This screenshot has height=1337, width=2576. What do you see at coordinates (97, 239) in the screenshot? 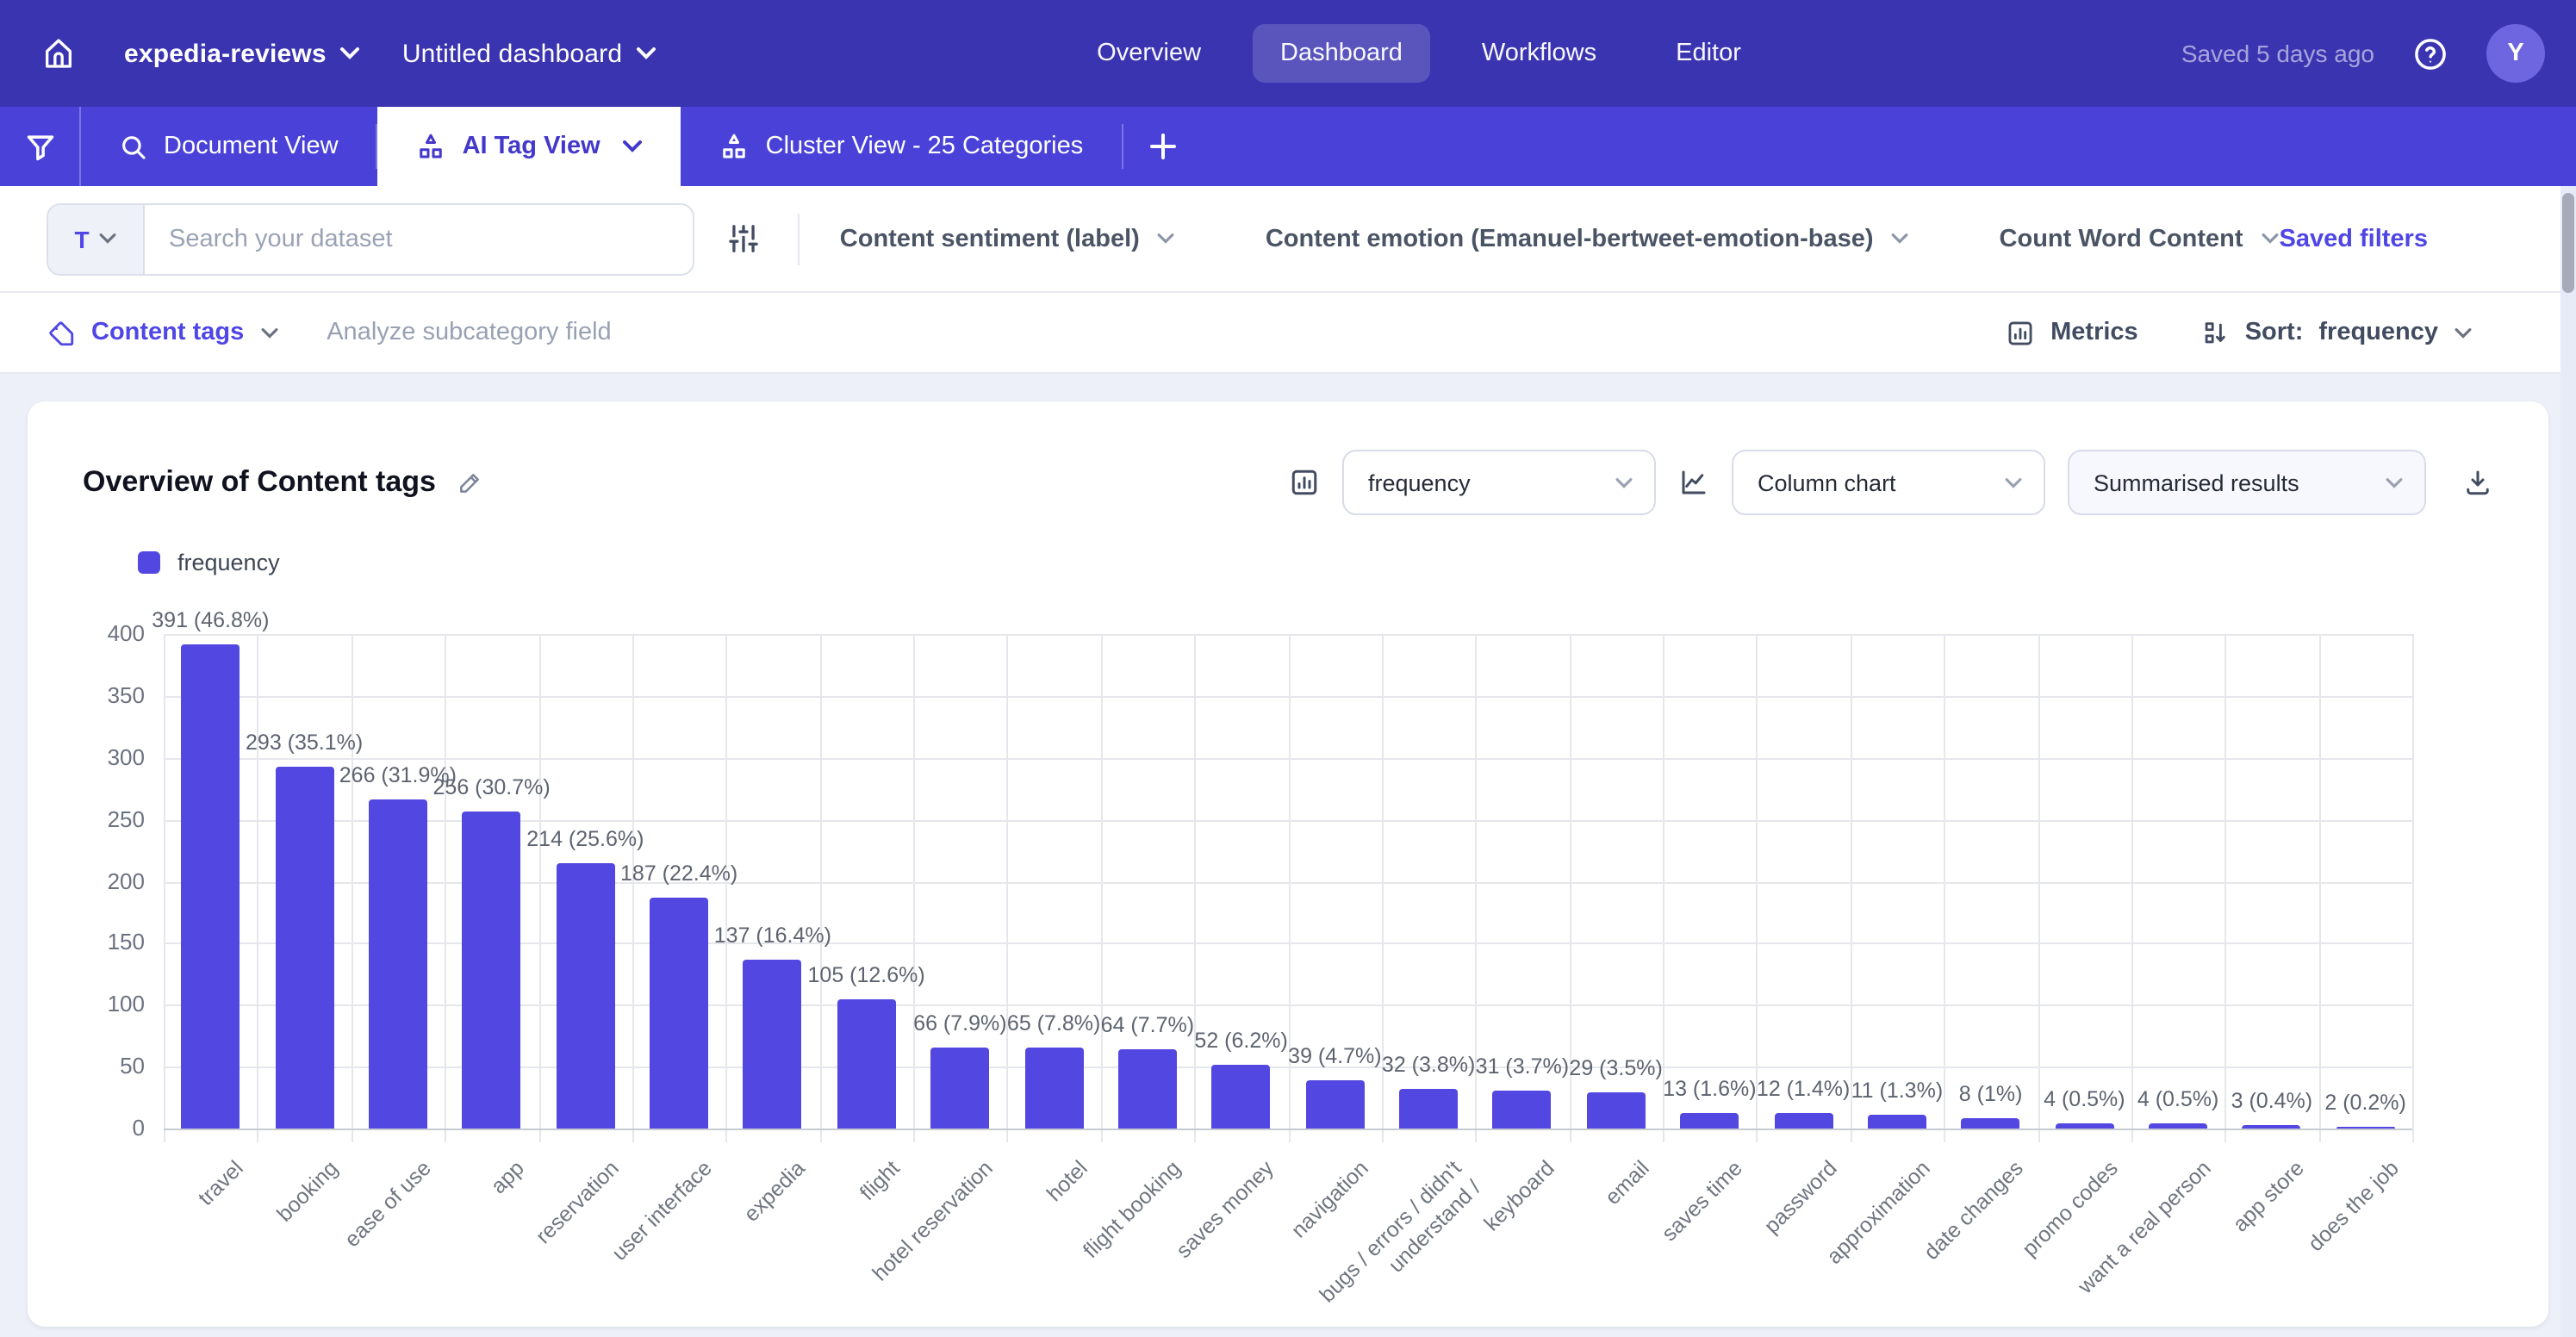
I see `search-field-type-selector: T` at bounding box center [97, 239].